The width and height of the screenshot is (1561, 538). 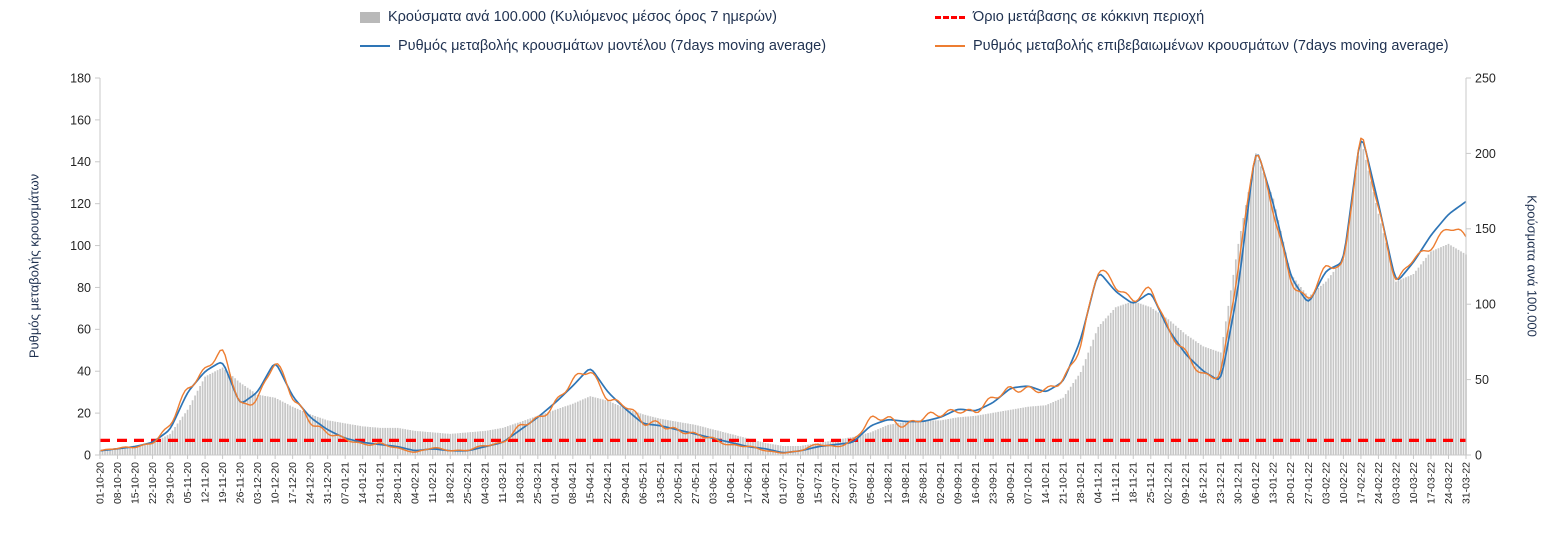 What do you see at coordinates (678, 483) in the screenshot?
I see `svg-text: 20-05-21` at bounding box center [678, 483].